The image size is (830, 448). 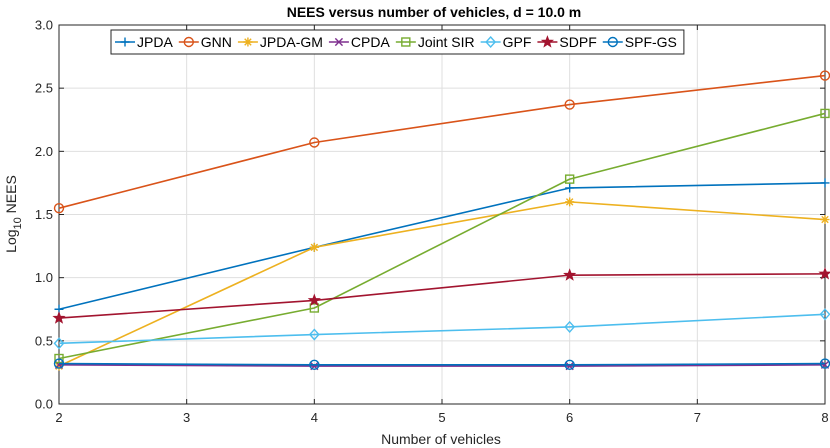 What do you see at coordinates (44, 214) in the screenshot?
I see `y-tick-label: 1.5` at bounding box center [44, 214].